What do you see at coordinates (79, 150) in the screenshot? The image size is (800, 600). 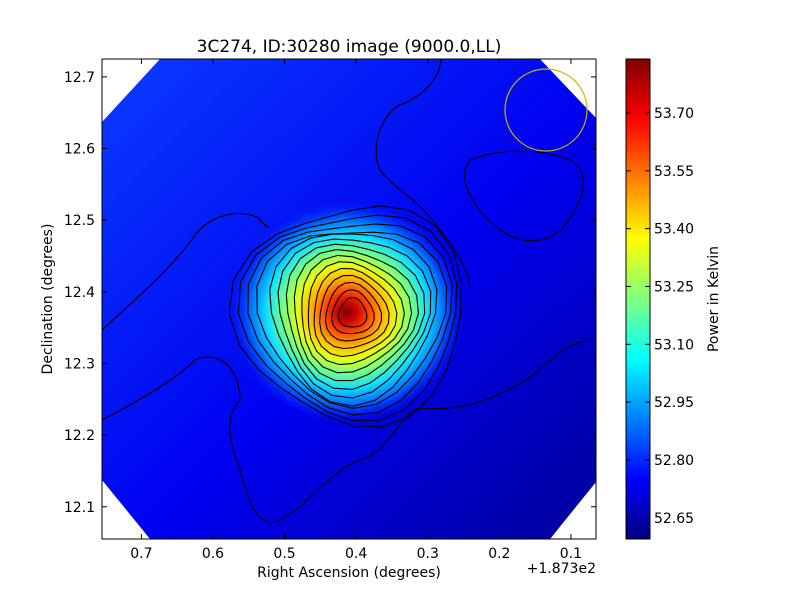 I see `y-tick-label: 12.6` at bounding box center [79, 150].